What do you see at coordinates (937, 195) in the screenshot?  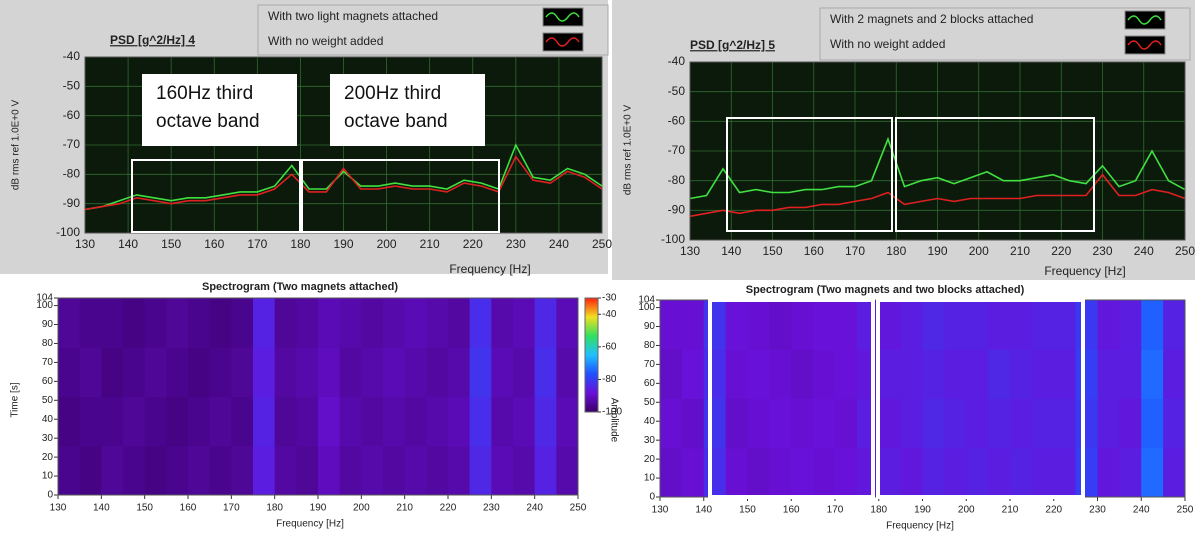 I see `line-series` at bounding box center [937, 195].